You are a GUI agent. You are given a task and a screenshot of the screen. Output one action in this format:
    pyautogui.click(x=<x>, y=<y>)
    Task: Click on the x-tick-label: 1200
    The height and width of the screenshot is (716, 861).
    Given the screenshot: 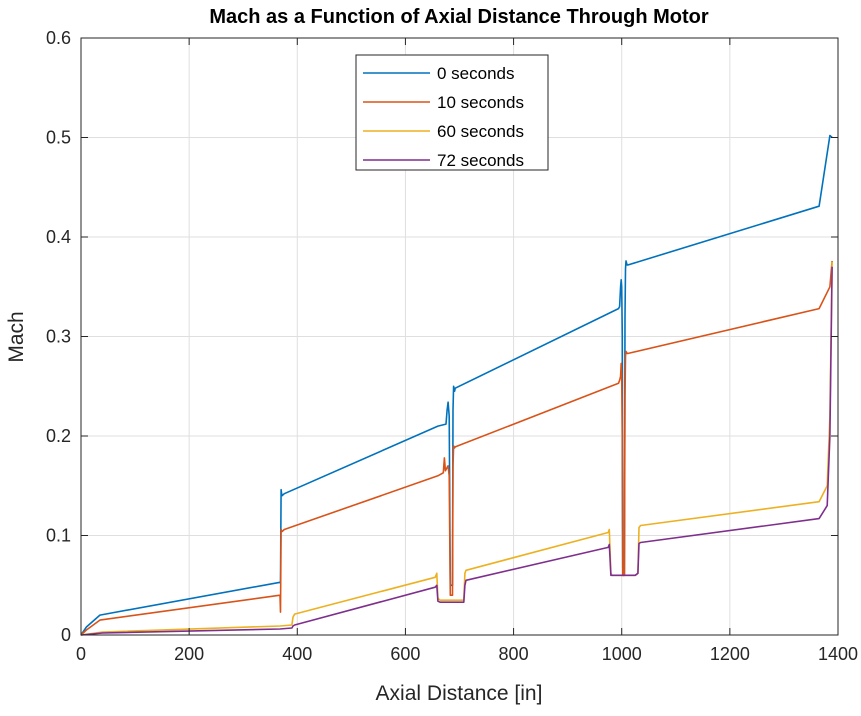 What is the action you would take?
    pyautogui.click(x=730, y=654)
    